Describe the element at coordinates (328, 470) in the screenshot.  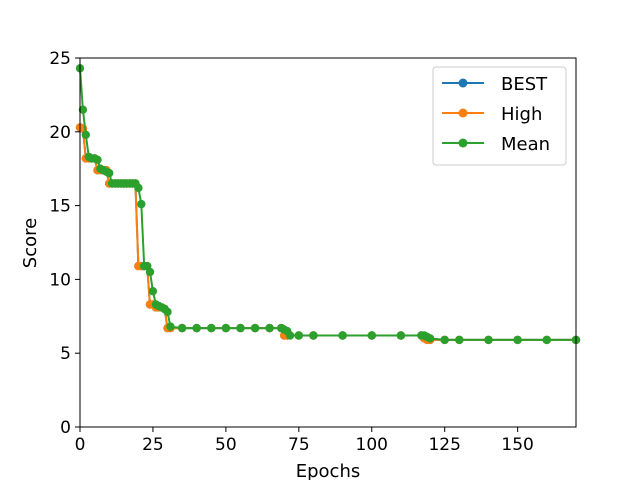
I see `x-axis-title: Epochs` at that location.